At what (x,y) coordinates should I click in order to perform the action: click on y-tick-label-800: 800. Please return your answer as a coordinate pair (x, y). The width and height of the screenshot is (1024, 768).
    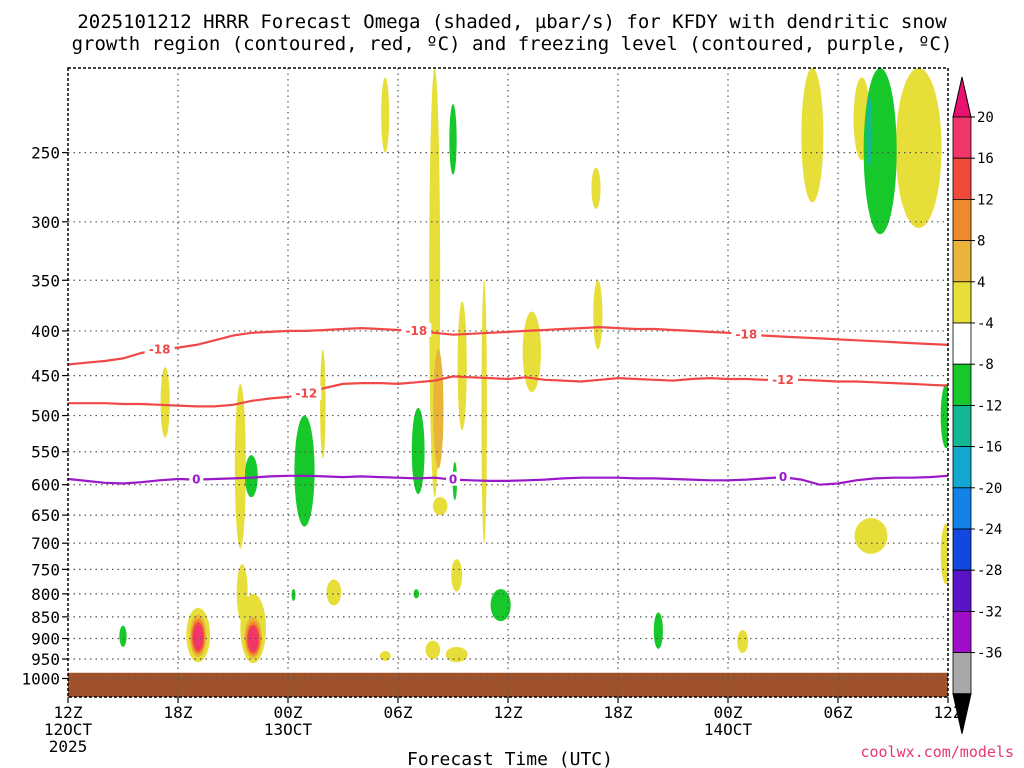
    Looking at the image, I should click on (45, 594).